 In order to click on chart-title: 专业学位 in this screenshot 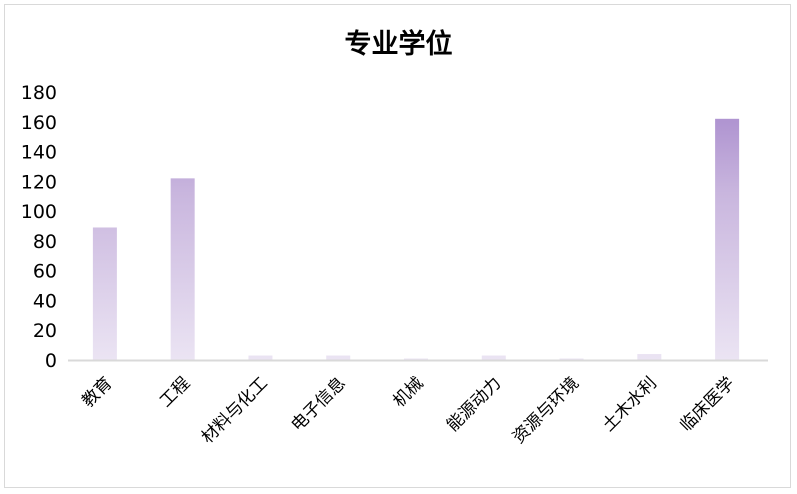, I will do `click(398, 44)`.